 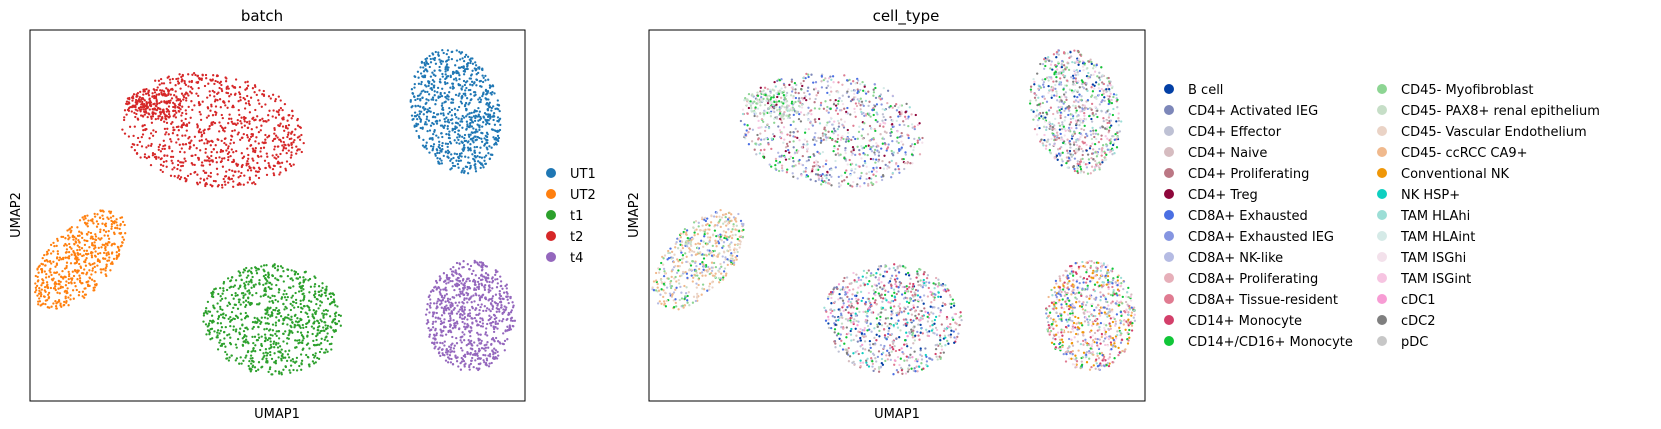 I want to click on point-cd14-cd16-monocyte, so click(x=787, y=169).